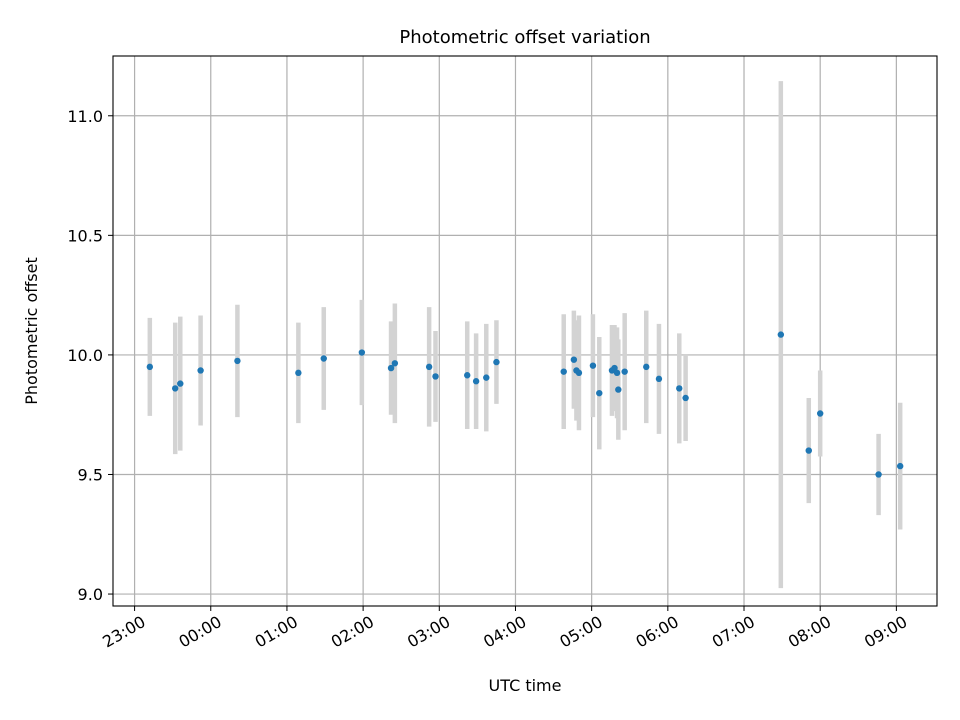 The image size is (960, 720). What do you see at coordinates (90, 594) in the screenshot?
I see `y-tick-label: 9.0` at bounding box center [90, 594].